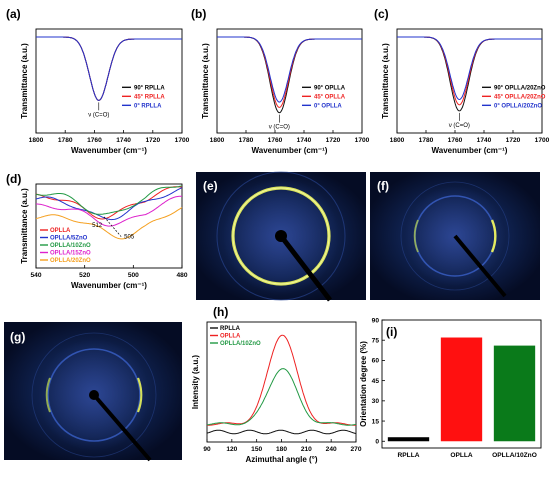 The height and width of the screenshot is (480, 554). Describe the element at coordinates (240, 344) in the screenshot. I see `legend-label: OPLLA/10ZnO` at that location.